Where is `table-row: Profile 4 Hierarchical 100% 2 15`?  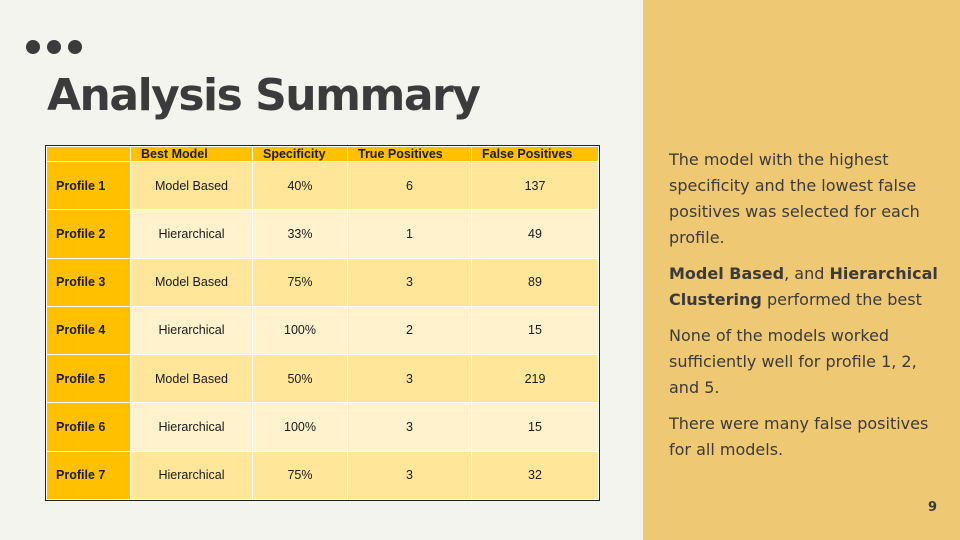 table-row: Profile 4 Hierarchical 100% 2 15 is located at coordinates (322, 330).